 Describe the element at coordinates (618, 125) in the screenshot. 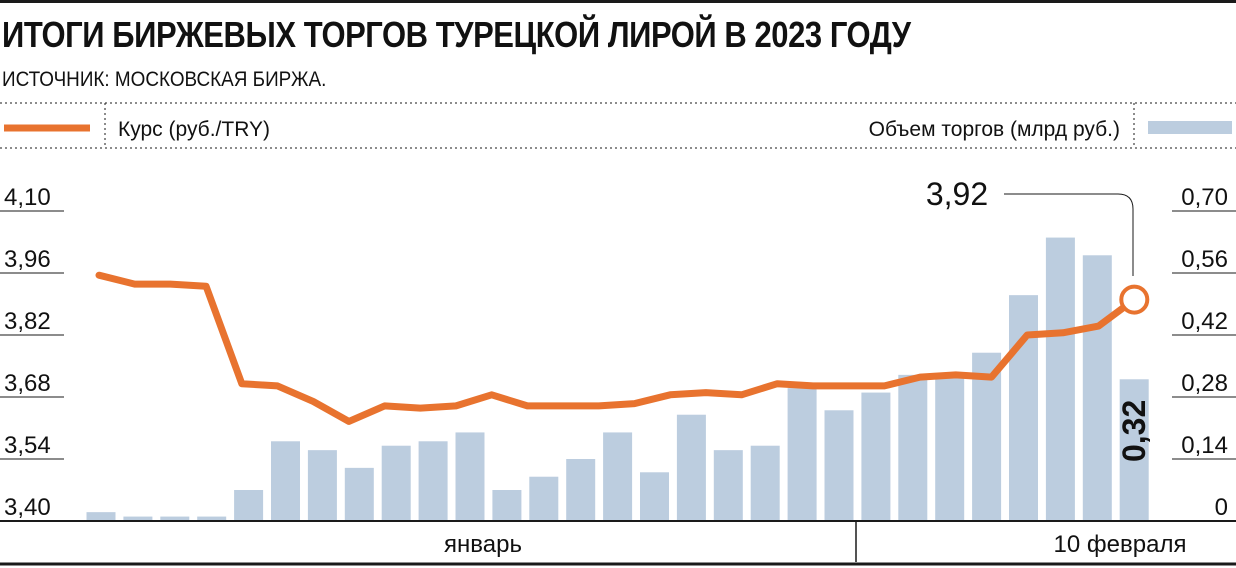

I see `legend: Курс (руб./TRY) Объем торгов (млрд руб.)` at that location.